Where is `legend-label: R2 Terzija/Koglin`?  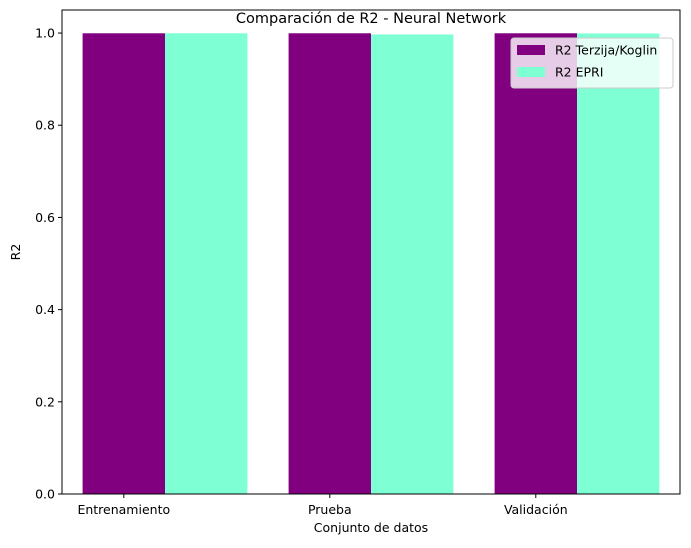
legend-label: R2 Terzija/Koglin is located at coordinates (606, 50).